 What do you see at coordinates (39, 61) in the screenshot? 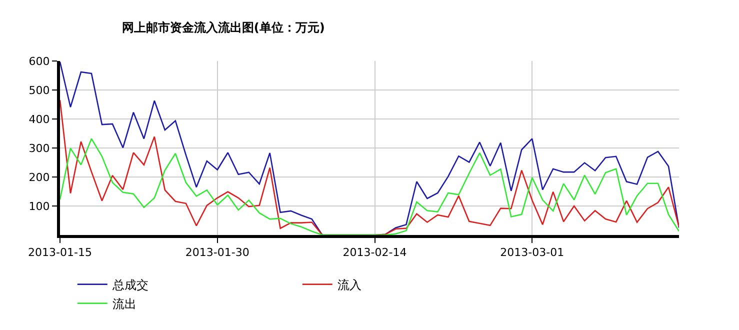
I see `y-tick-label: 600` at bounding box center [39, 61].